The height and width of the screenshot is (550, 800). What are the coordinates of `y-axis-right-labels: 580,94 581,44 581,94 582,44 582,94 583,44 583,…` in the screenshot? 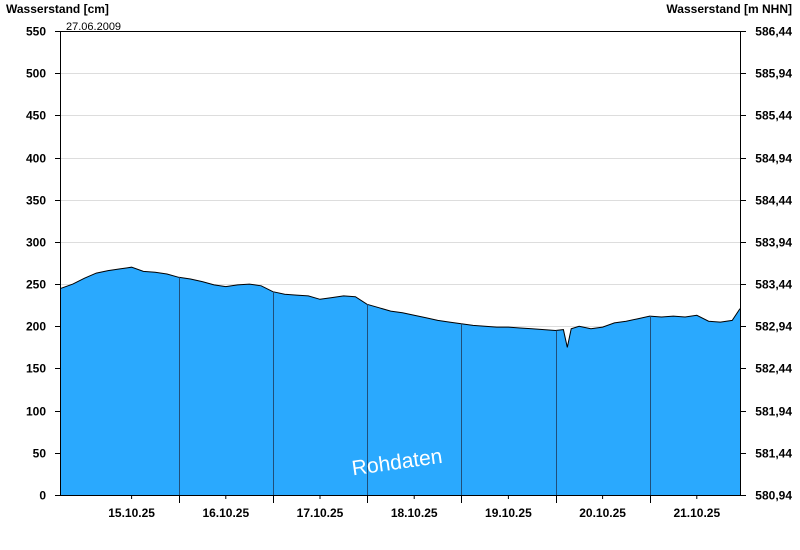 It's located at (773, 264).